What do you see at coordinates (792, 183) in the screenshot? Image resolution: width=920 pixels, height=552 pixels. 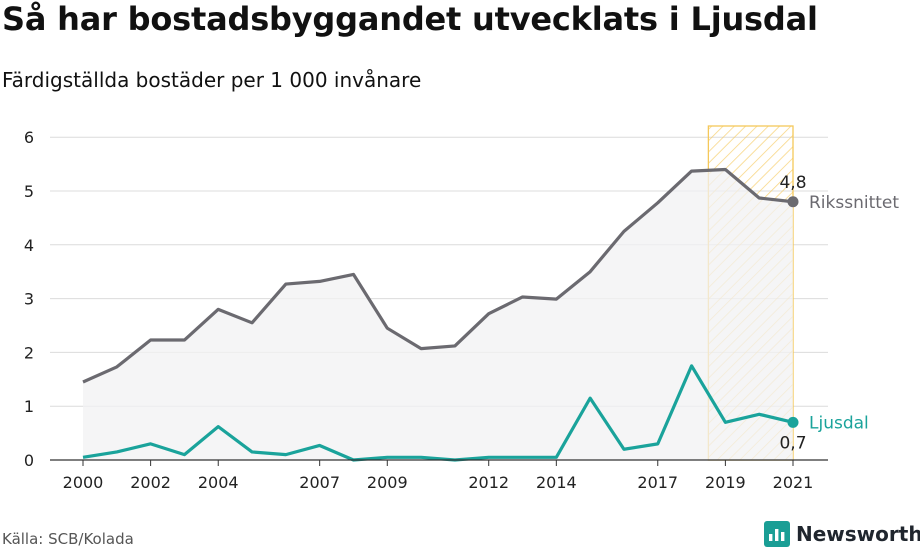 I see `end-value-label-rikssnittet: 4,8` at bounding box center [792, 183].